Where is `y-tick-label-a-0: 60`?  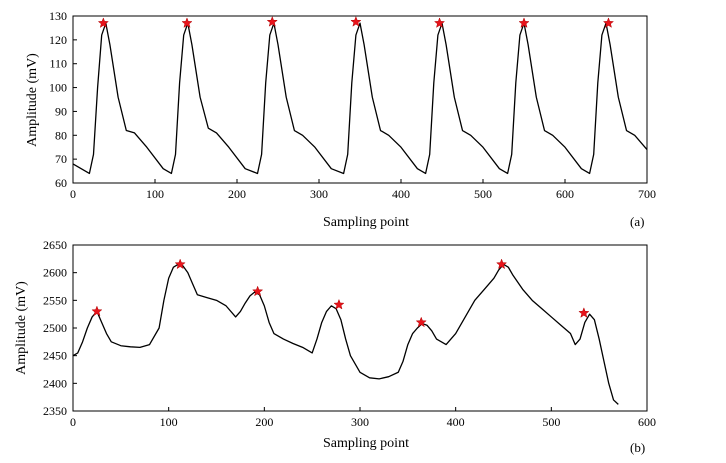
y-tick-label-a-0: 60 is located at coordinates (61, 183).